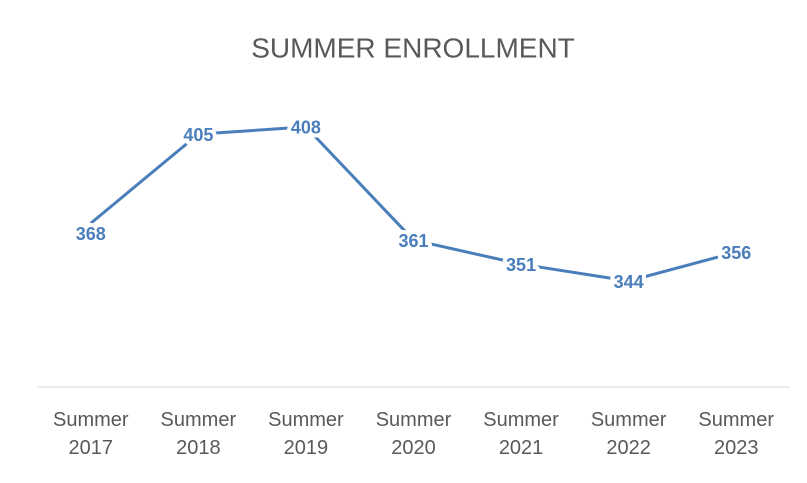 The width and height of the screenshot is (807, 483). What do you see at coordinates (198, 135) in the screenshot?
I see `data-label: 405` at bounding box center [198, 135].